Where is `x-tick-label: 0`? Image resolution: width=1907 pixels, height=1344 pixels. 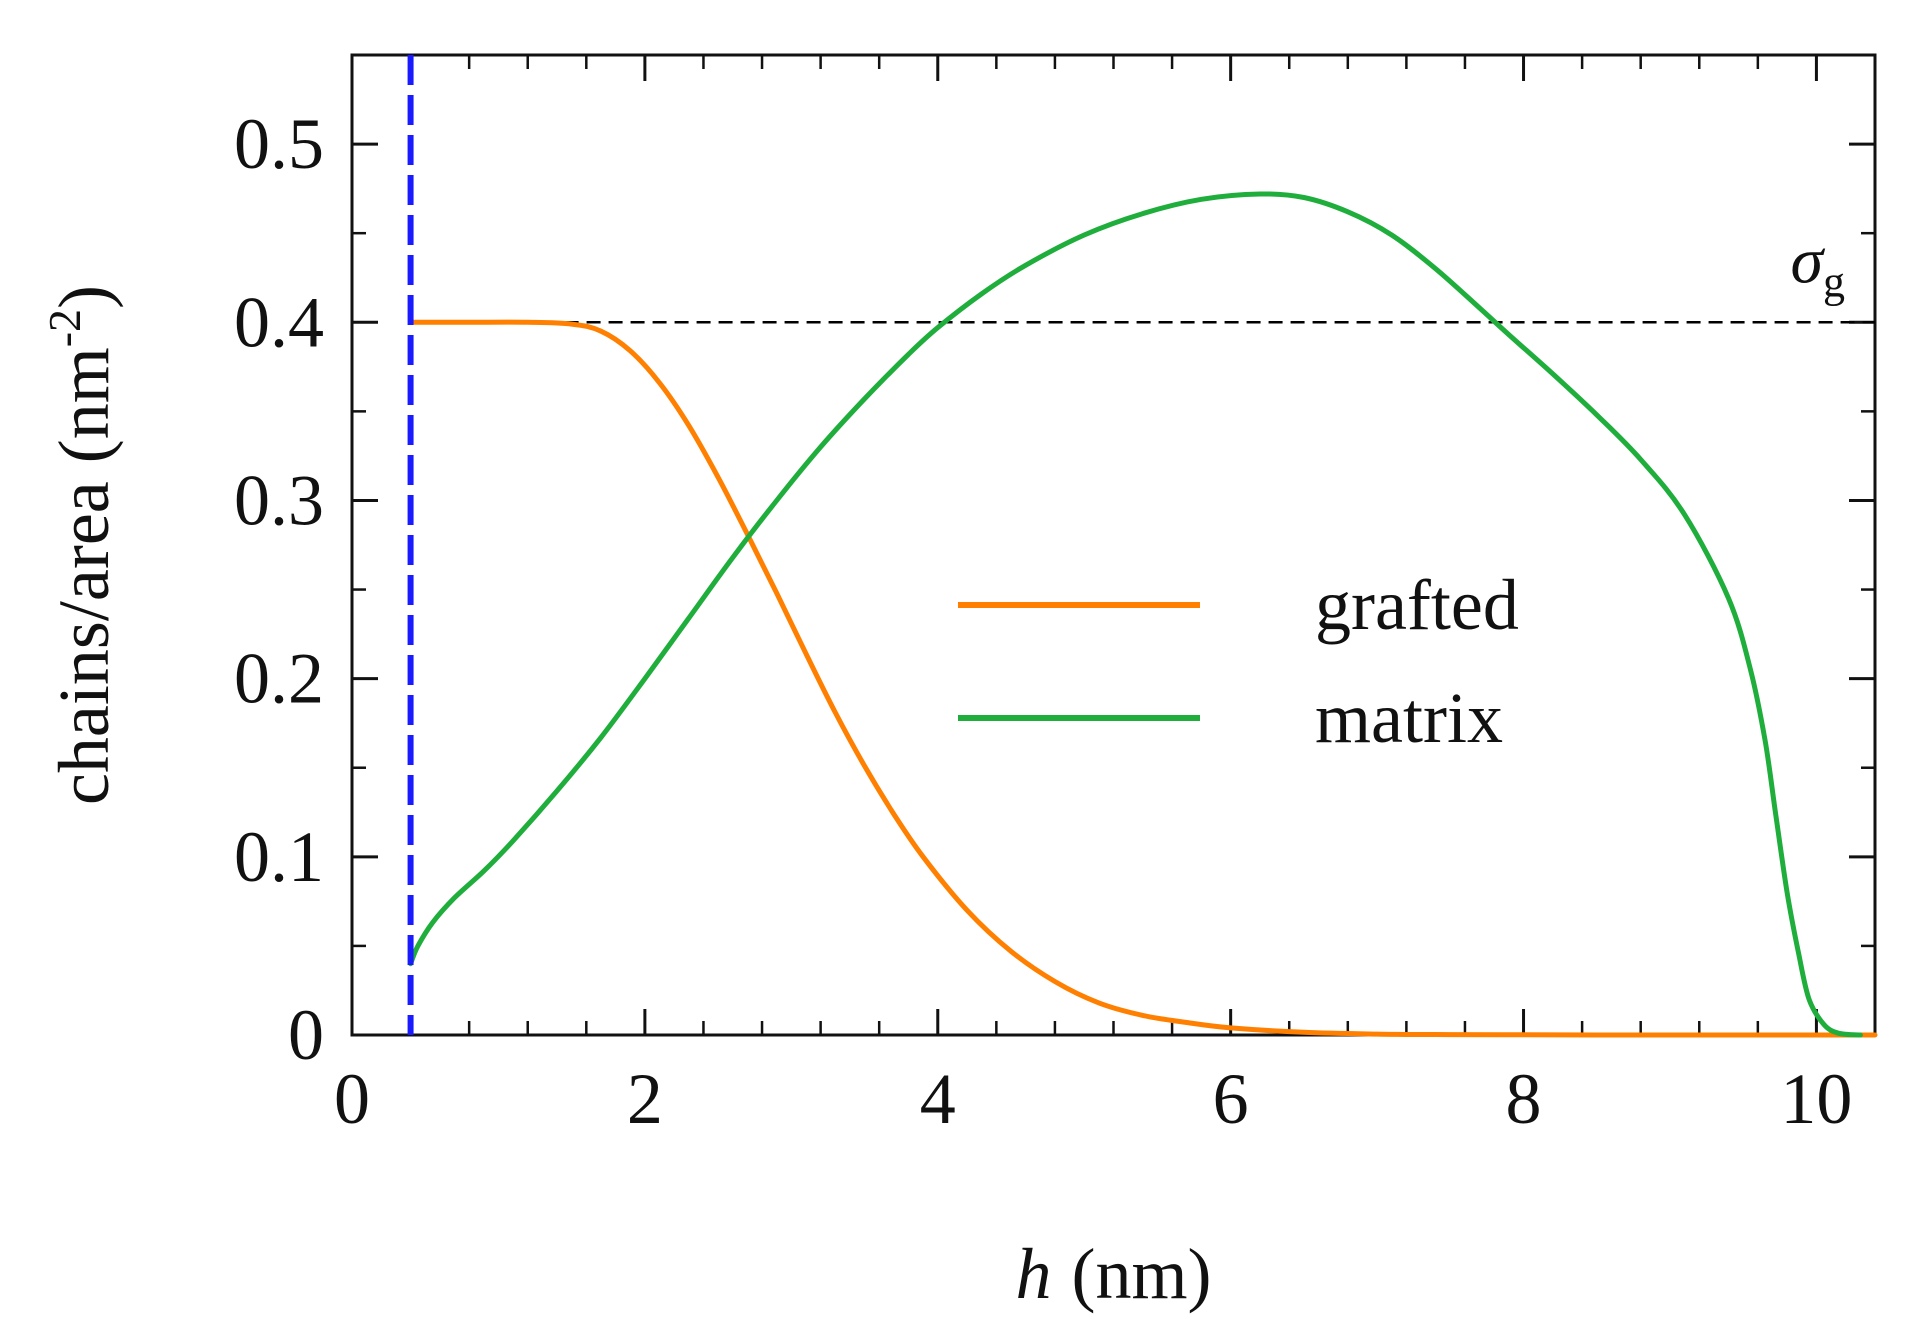
x-tick-label: 0 is located at coordinates (352, 1099).